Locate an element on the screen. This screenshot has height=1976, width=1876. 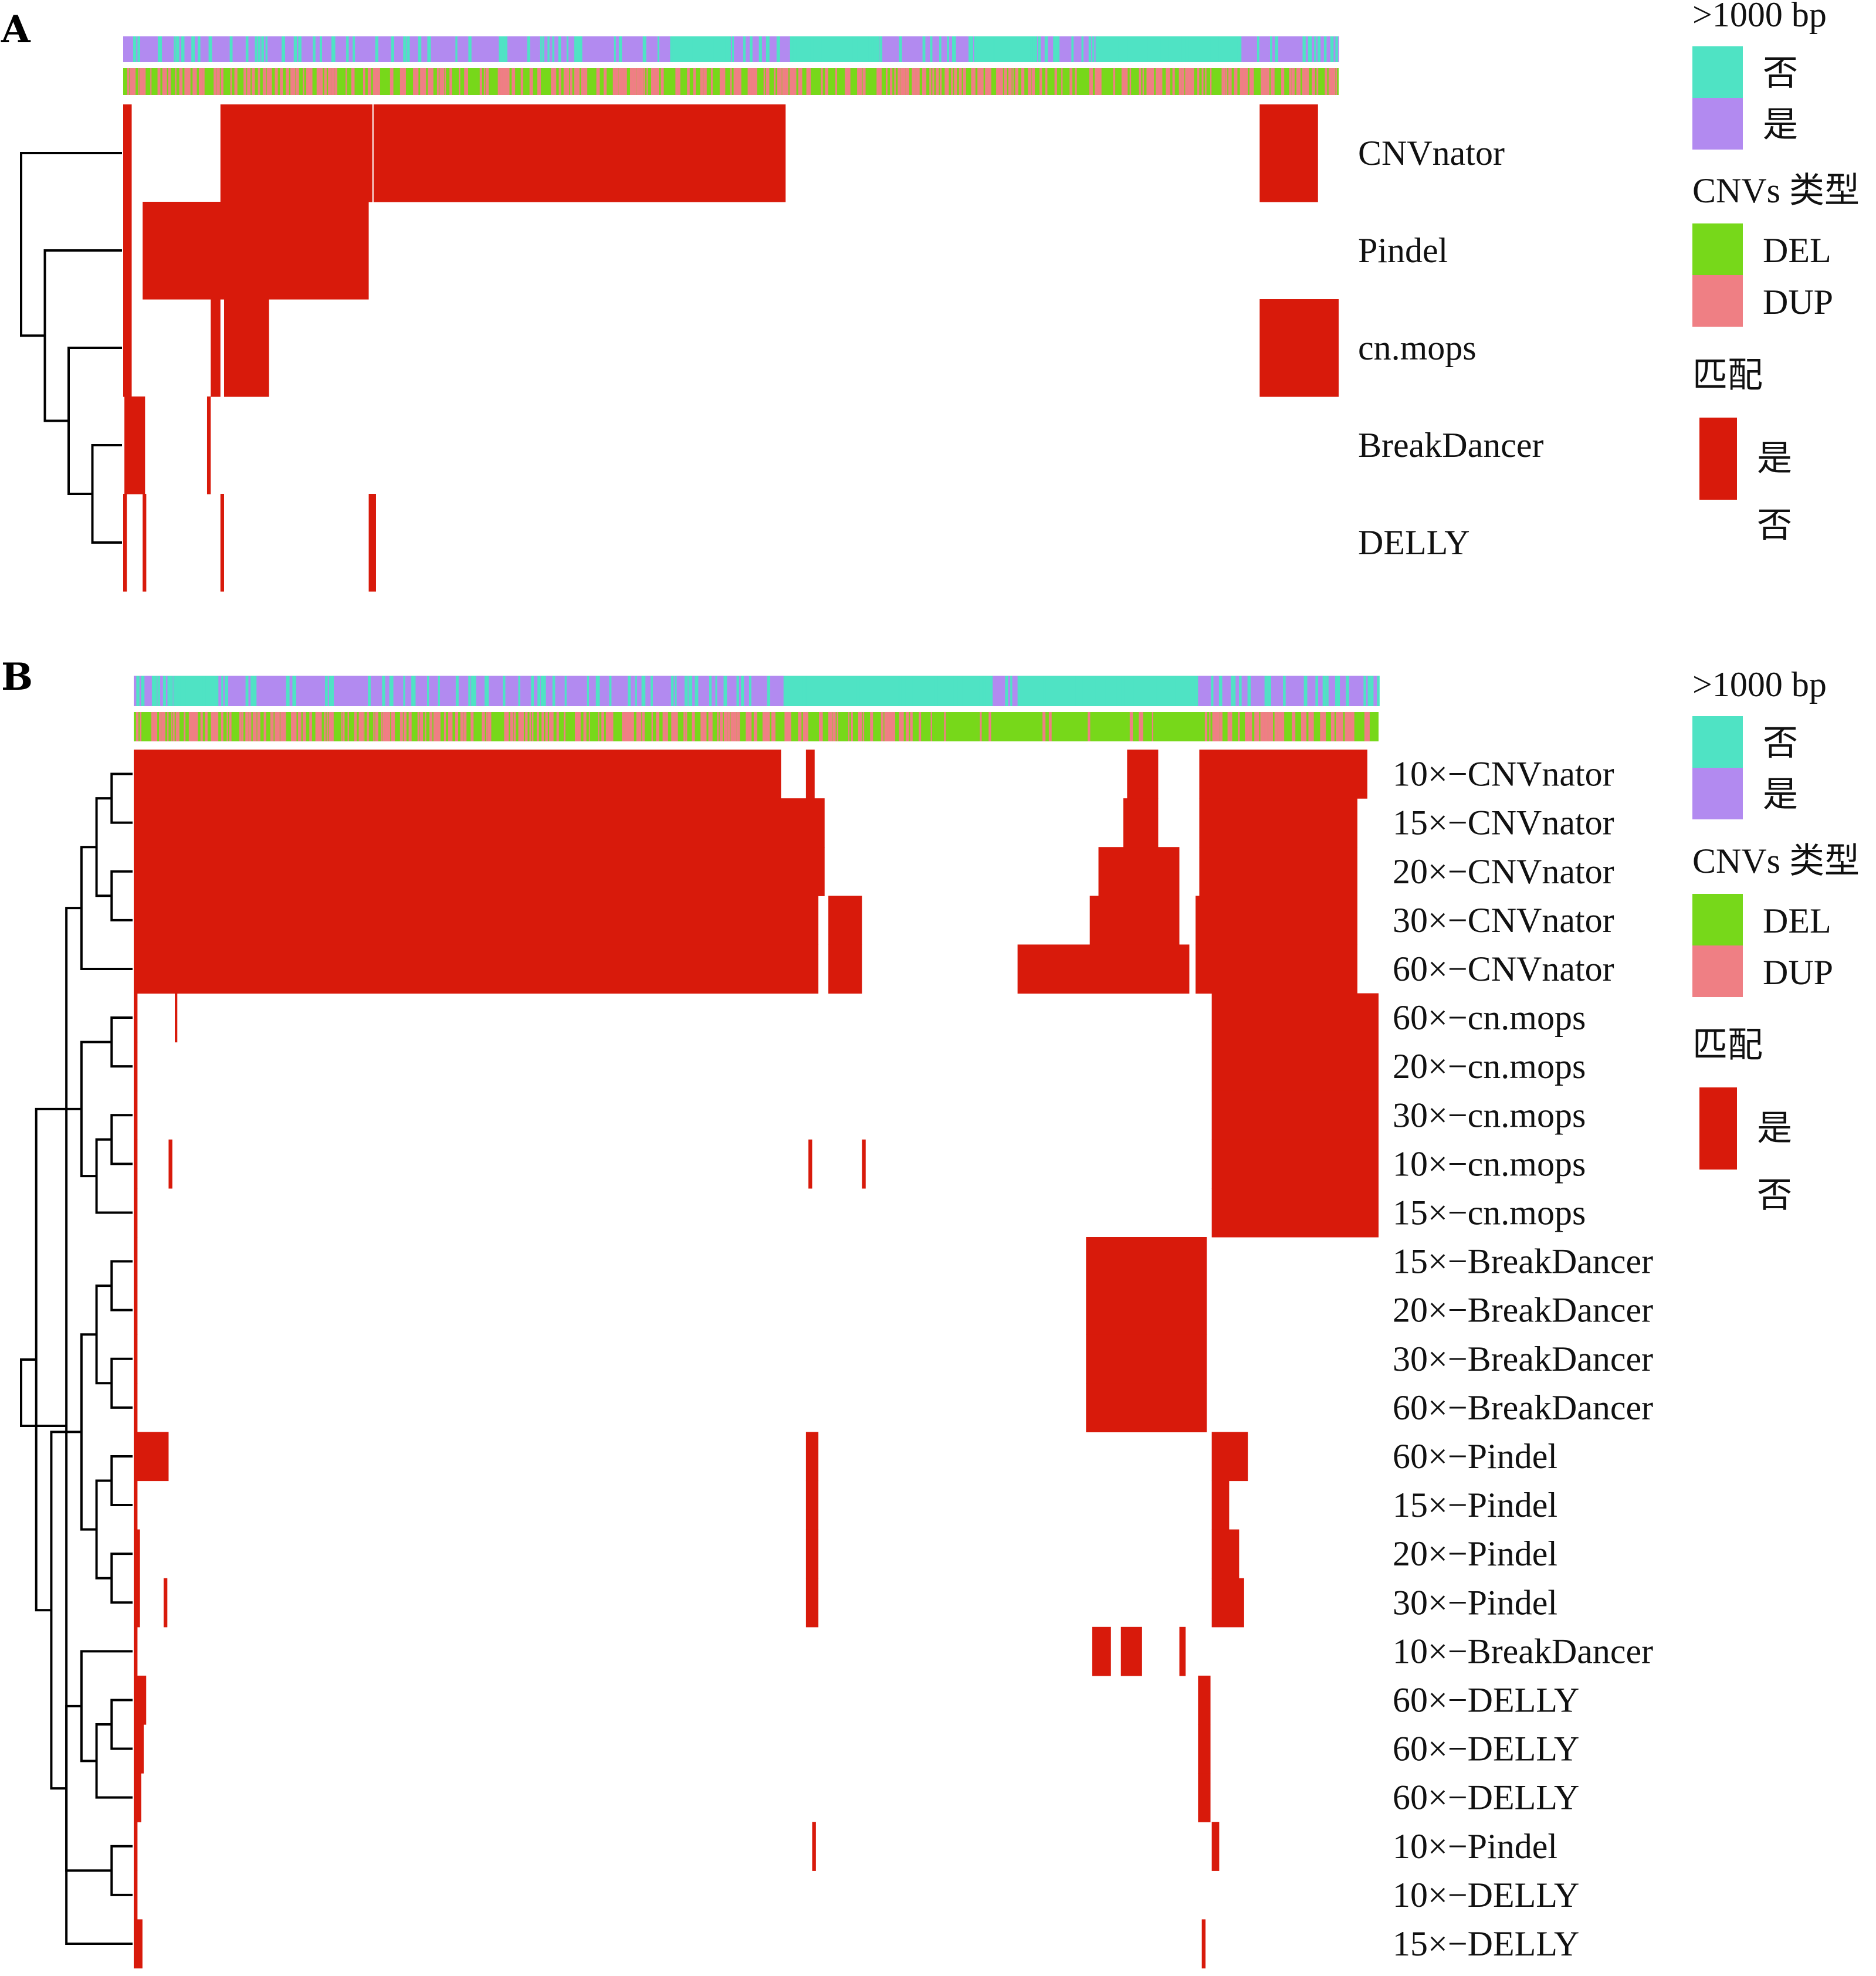
row-label: DELLY is located at coordinates (1414, 542).